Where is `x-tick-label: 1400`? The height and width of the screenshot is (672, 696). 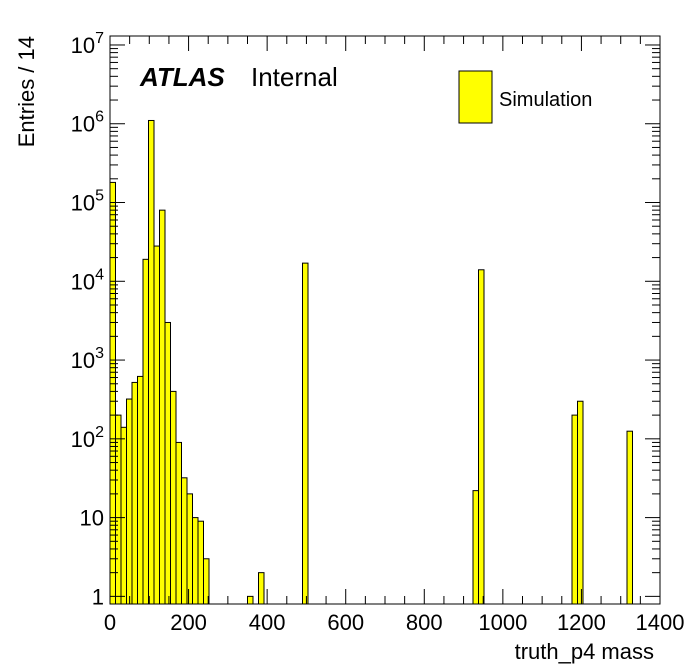
x-tick-label: 1400 is located at coordinates (660, 622).